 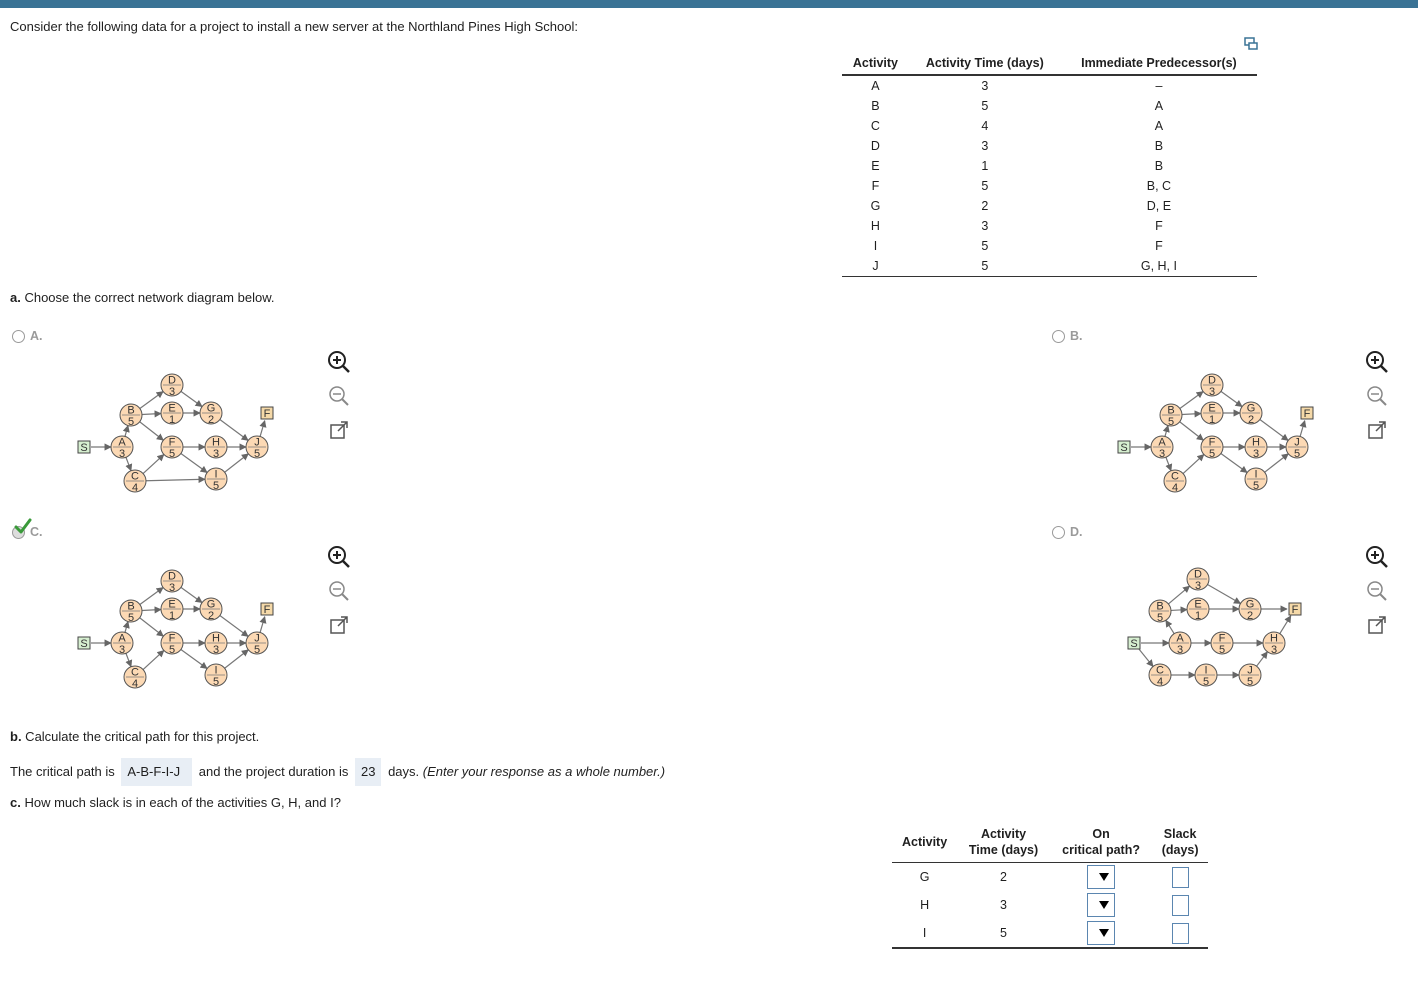 I want to click on activity-node-d: D3, so click(x=172, y=385).